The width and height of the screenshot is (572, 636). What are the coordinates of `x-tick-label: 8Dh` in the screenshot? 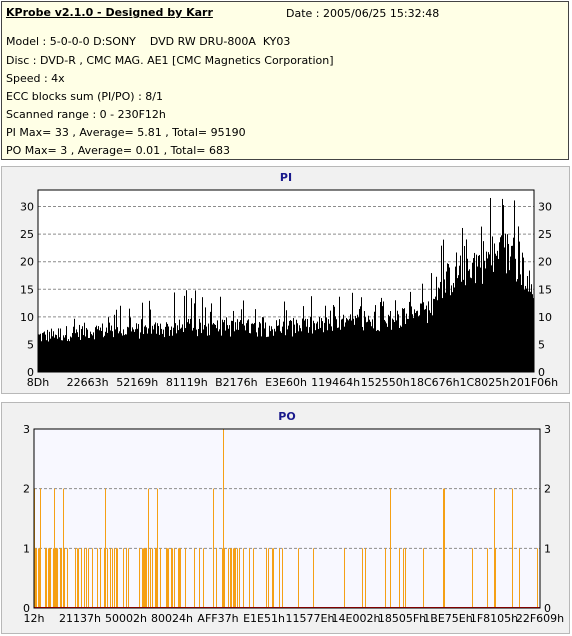 It's located at (38, 382).